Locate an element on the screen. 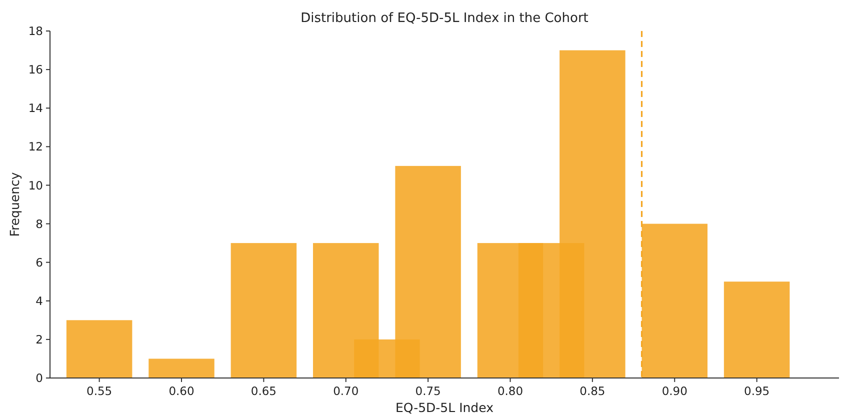  y-tick-label: 14 is located at coordinates (35, 108).